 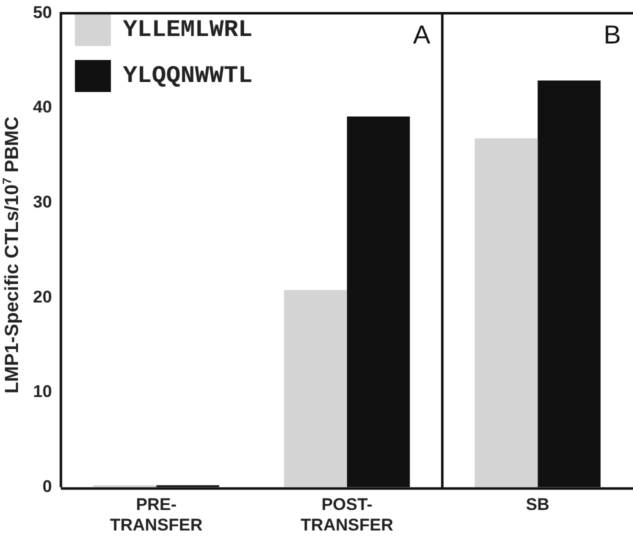 I want to click on y-tick-label: 10, so click(x=42, y=392).